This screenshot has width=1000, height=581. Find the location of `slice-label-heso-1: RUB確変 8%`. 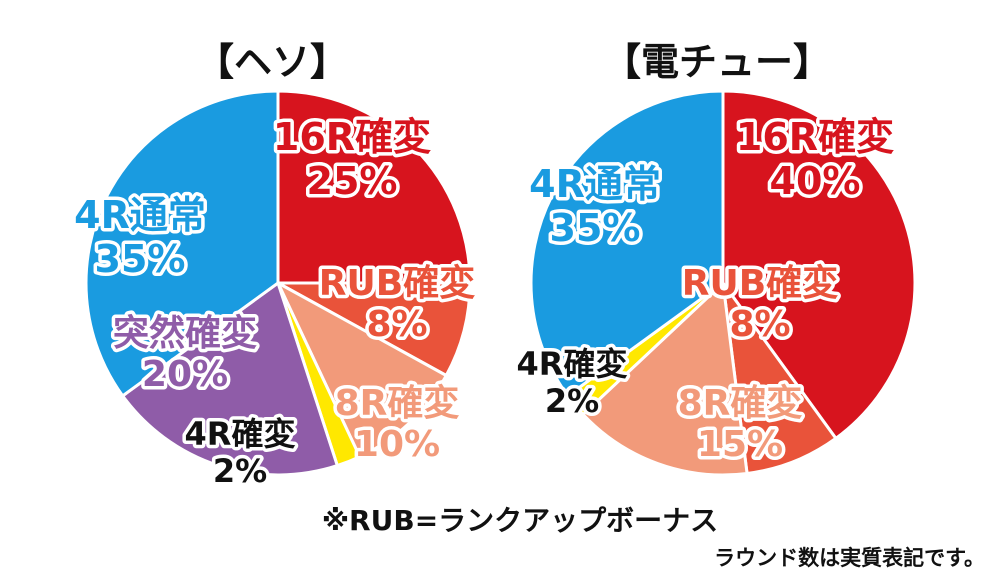

slice-label-heso-1: RUB確変 8% is located at coordinates (397, 303).